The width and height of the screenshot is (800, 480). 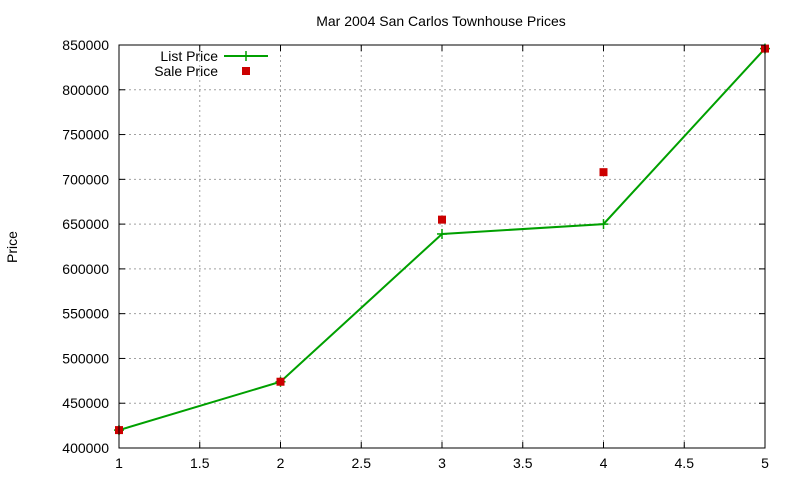 I want to click on legend-label: Sale Price, so click(x=186, y=71).